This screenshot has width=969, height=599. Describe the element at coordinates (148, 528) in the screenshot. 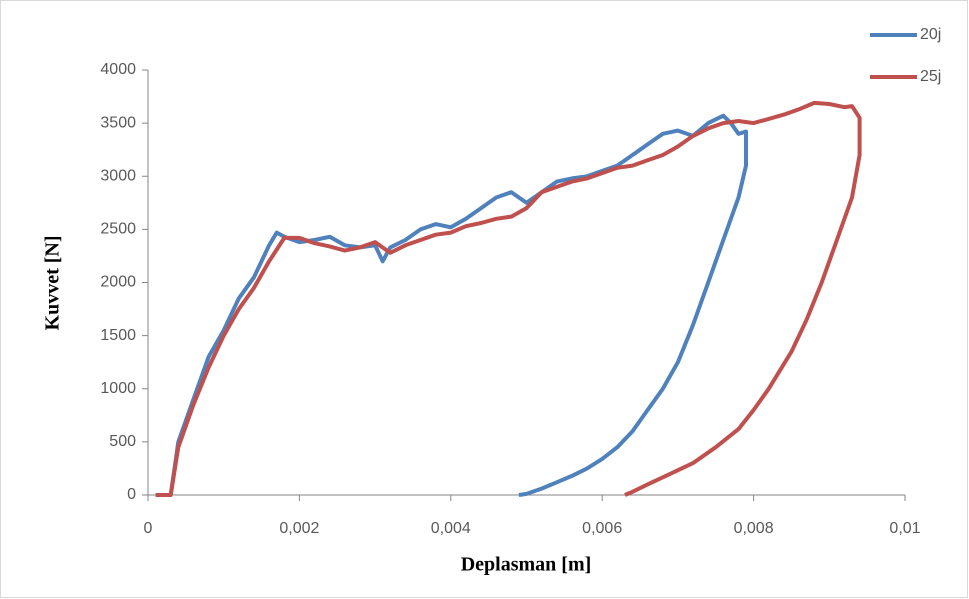

I see `x-tick-label: 0` at that location.